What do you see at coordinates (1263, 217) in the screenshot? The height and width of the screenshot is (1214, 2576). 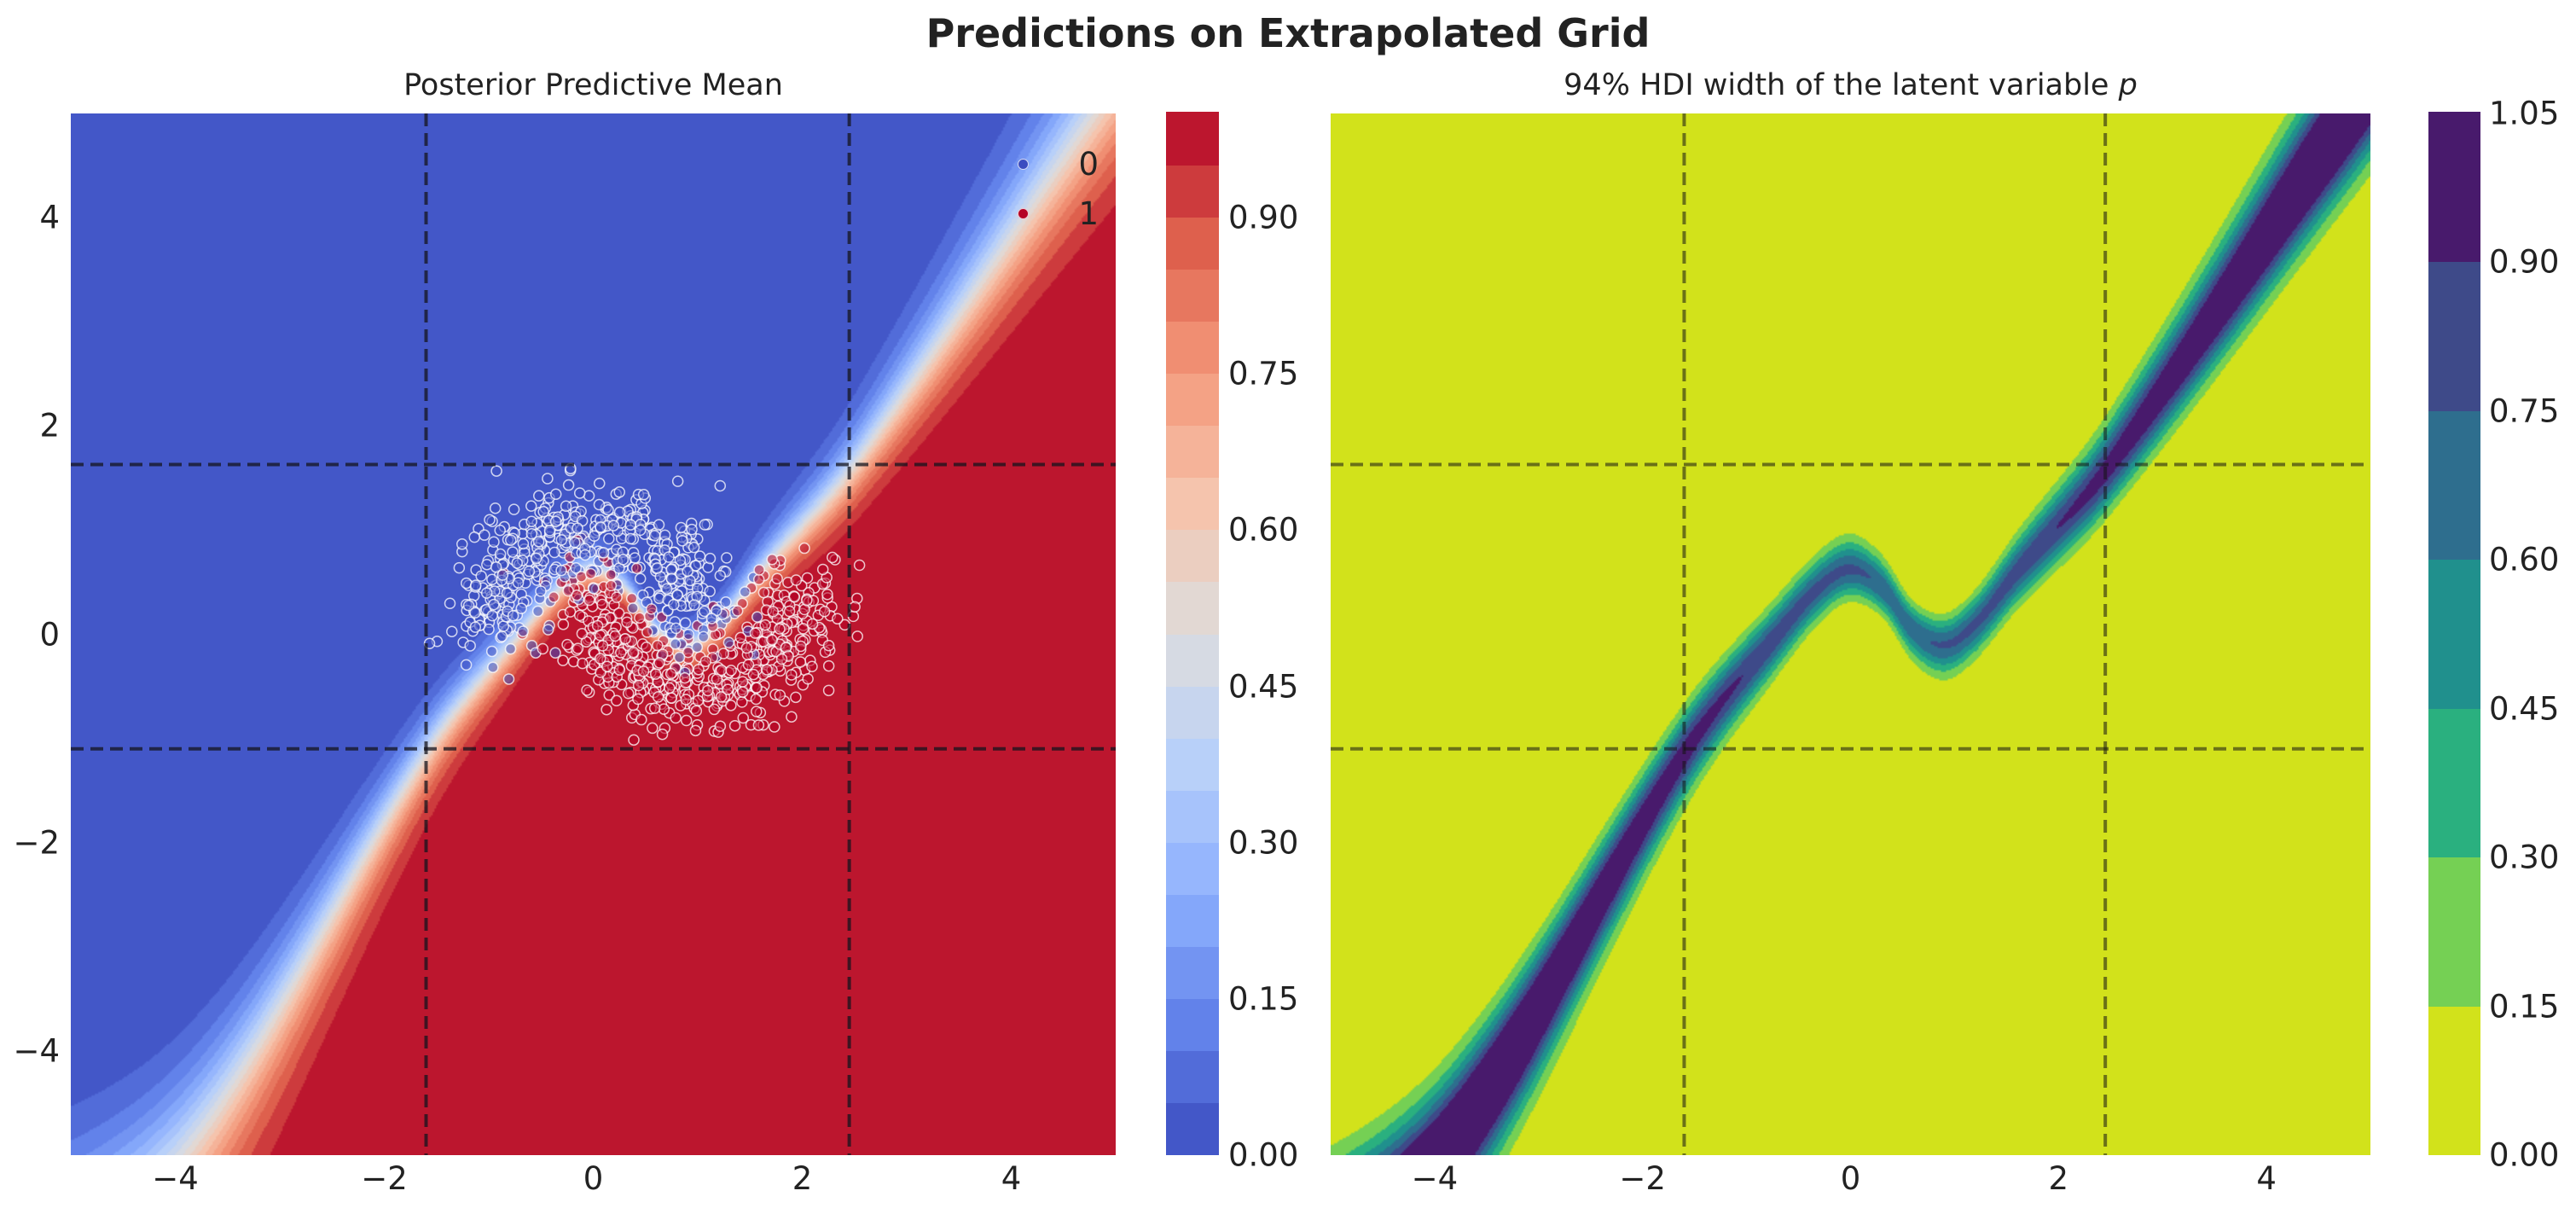 I see `colorbar-tick-label: 0.90` at bounding box center [1263, 217].